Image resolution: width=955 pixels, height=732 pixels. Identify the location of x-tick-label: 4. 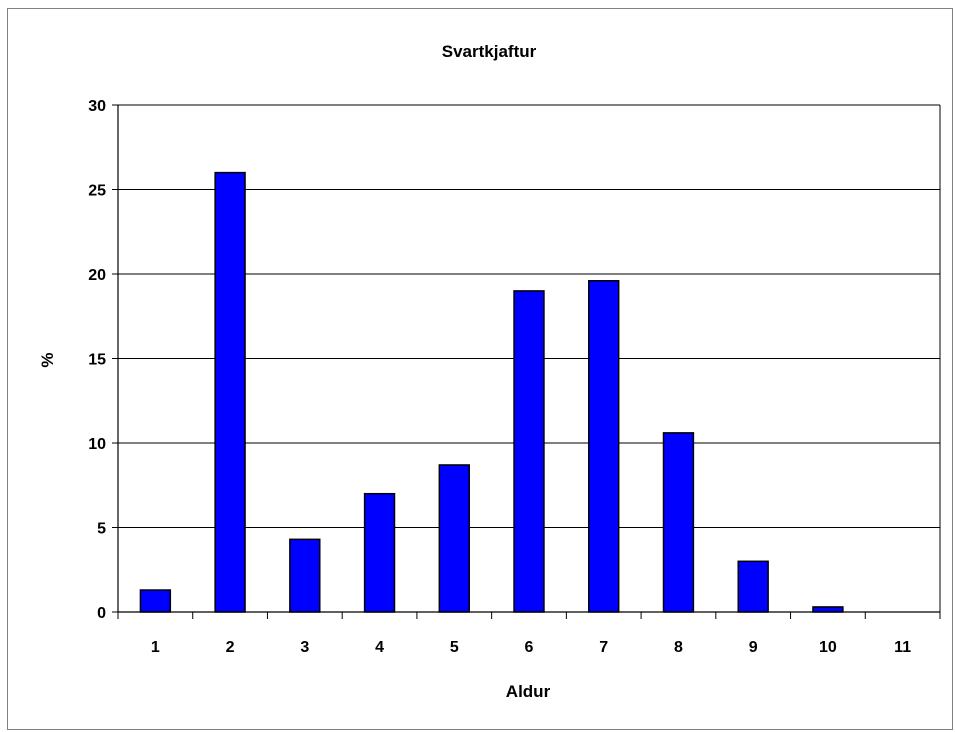
(379, 647).